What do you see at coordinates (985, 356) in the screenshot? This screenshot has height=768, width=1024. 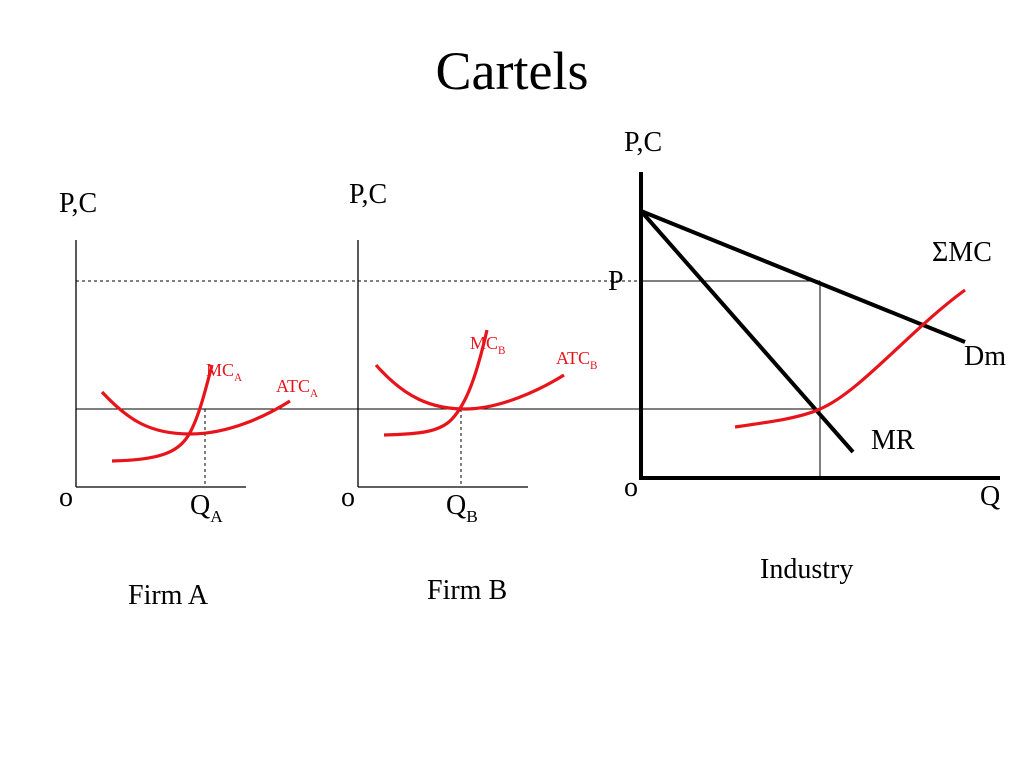 I see `demand-label: Dm` at bounding box center [985, 356].